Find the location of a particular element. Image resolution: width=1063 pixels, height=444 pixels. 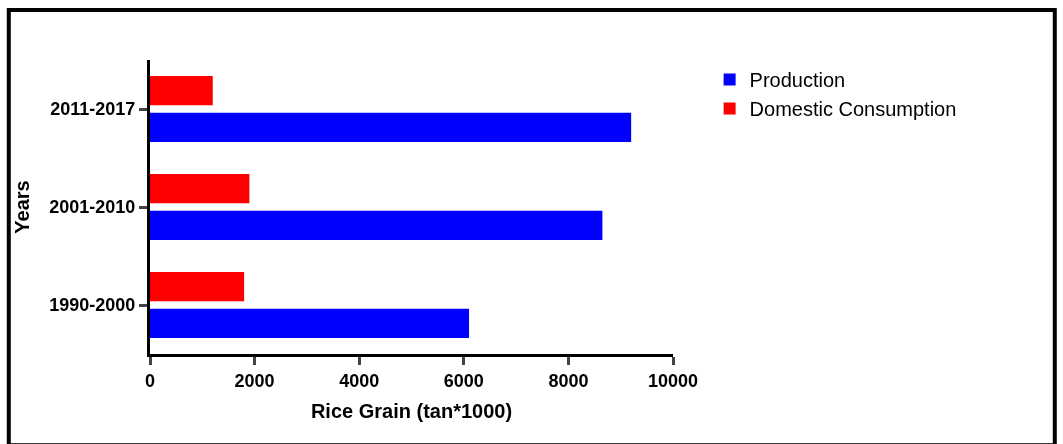

legend-label: Production is located at coordinates (797, 80).